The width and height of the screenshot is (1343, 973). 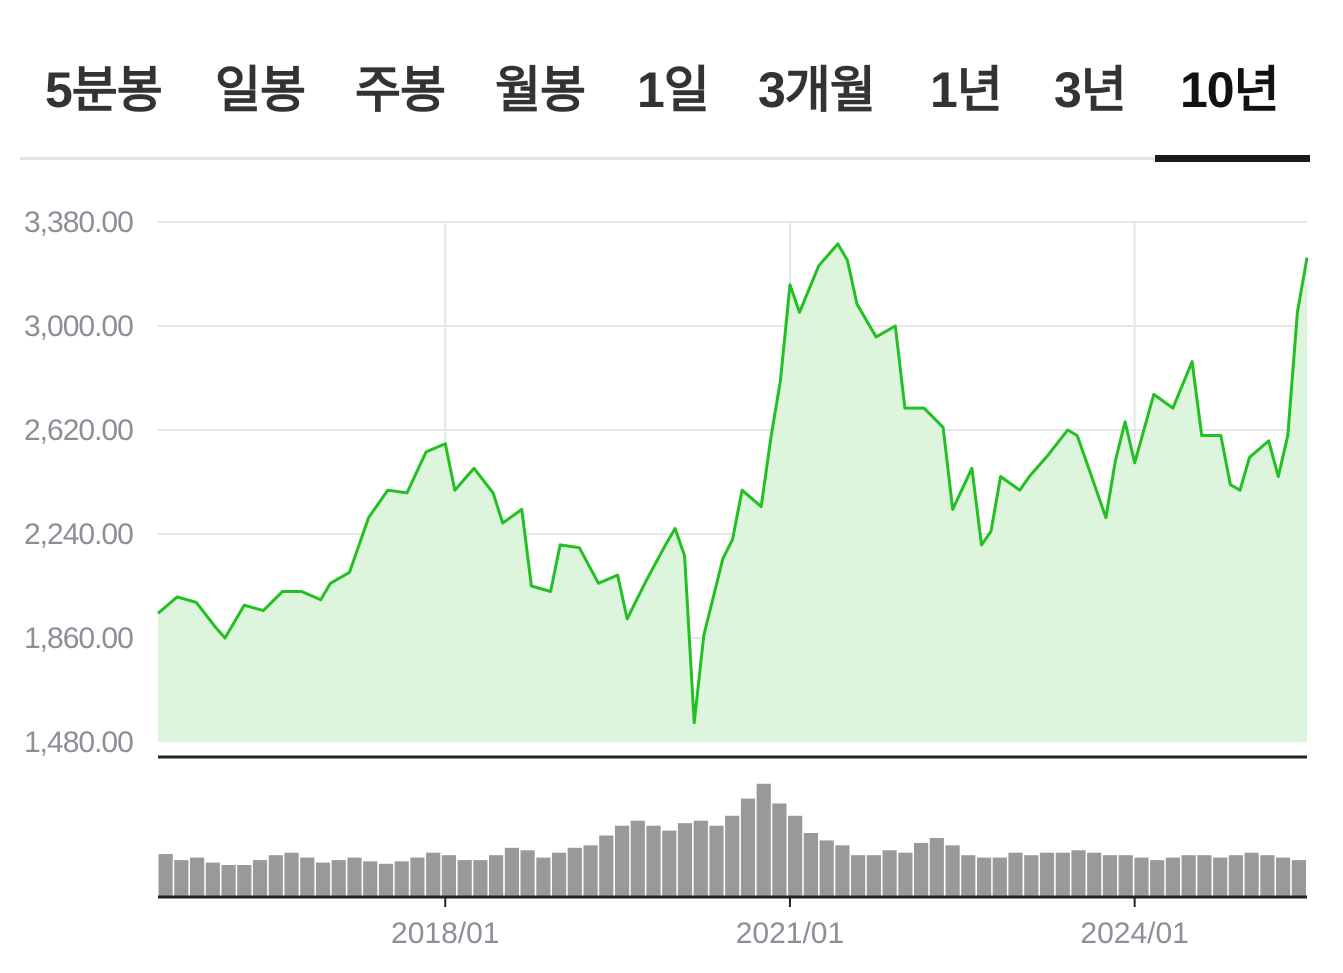 What do you see at coordinates (78, 742) in the screenshot?
I see `y-tick-label: 1,480.00` at bounding box center [78, 742].